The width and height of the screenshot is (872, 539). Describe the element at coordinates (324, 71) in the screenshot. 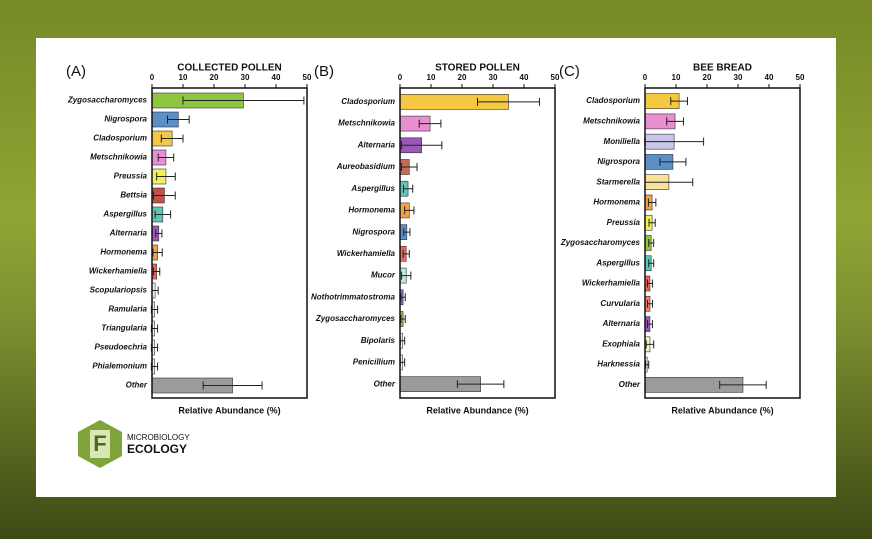

I see `panel-label: (B)` at that location.